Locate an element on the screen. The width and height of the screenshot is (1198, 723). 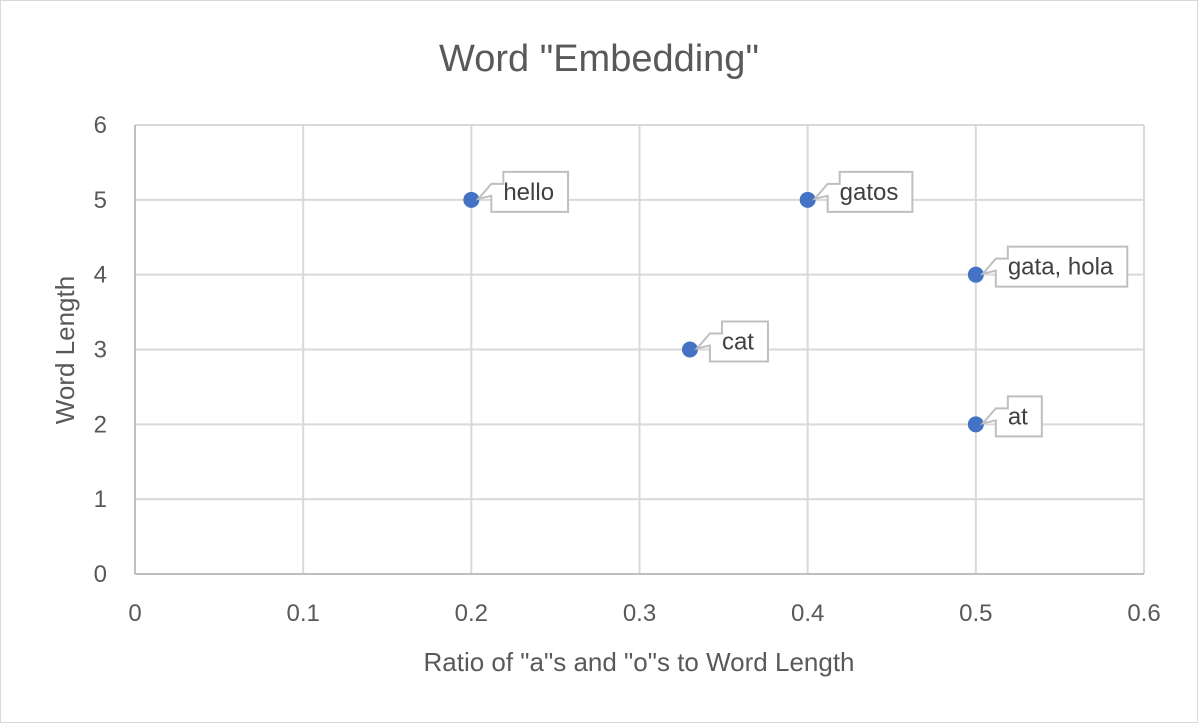
chart-title: Word "Embedding" is located at coordinates (599, 59).